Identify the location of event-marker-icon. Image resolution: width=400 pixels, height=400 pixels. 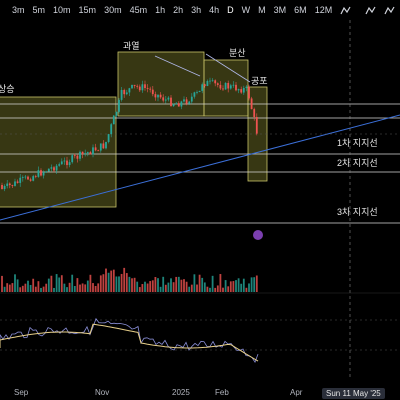
(258, 235).